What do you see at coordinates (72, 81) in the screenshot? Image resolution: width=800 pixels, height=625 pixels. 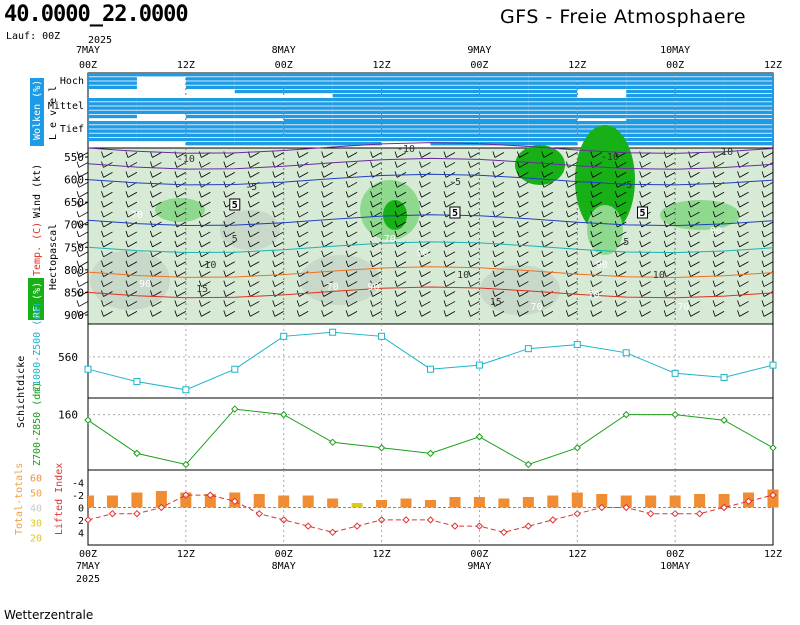 I see `cloud-level-label: Hoch` at bounding box center [72, 81].